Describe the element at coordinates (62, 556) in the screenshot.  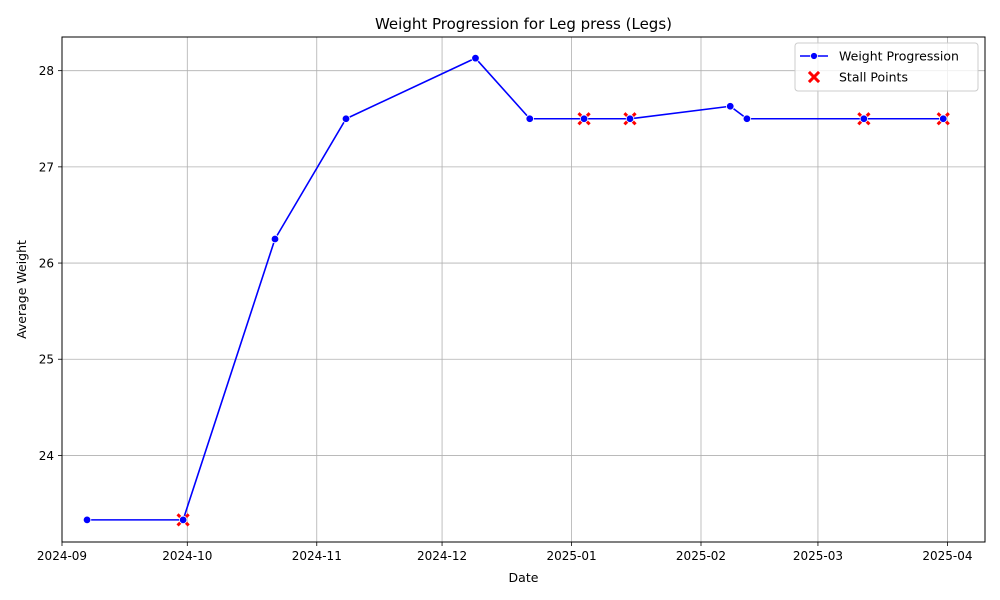
I see `x-tick-label: 2024-09` at that location.